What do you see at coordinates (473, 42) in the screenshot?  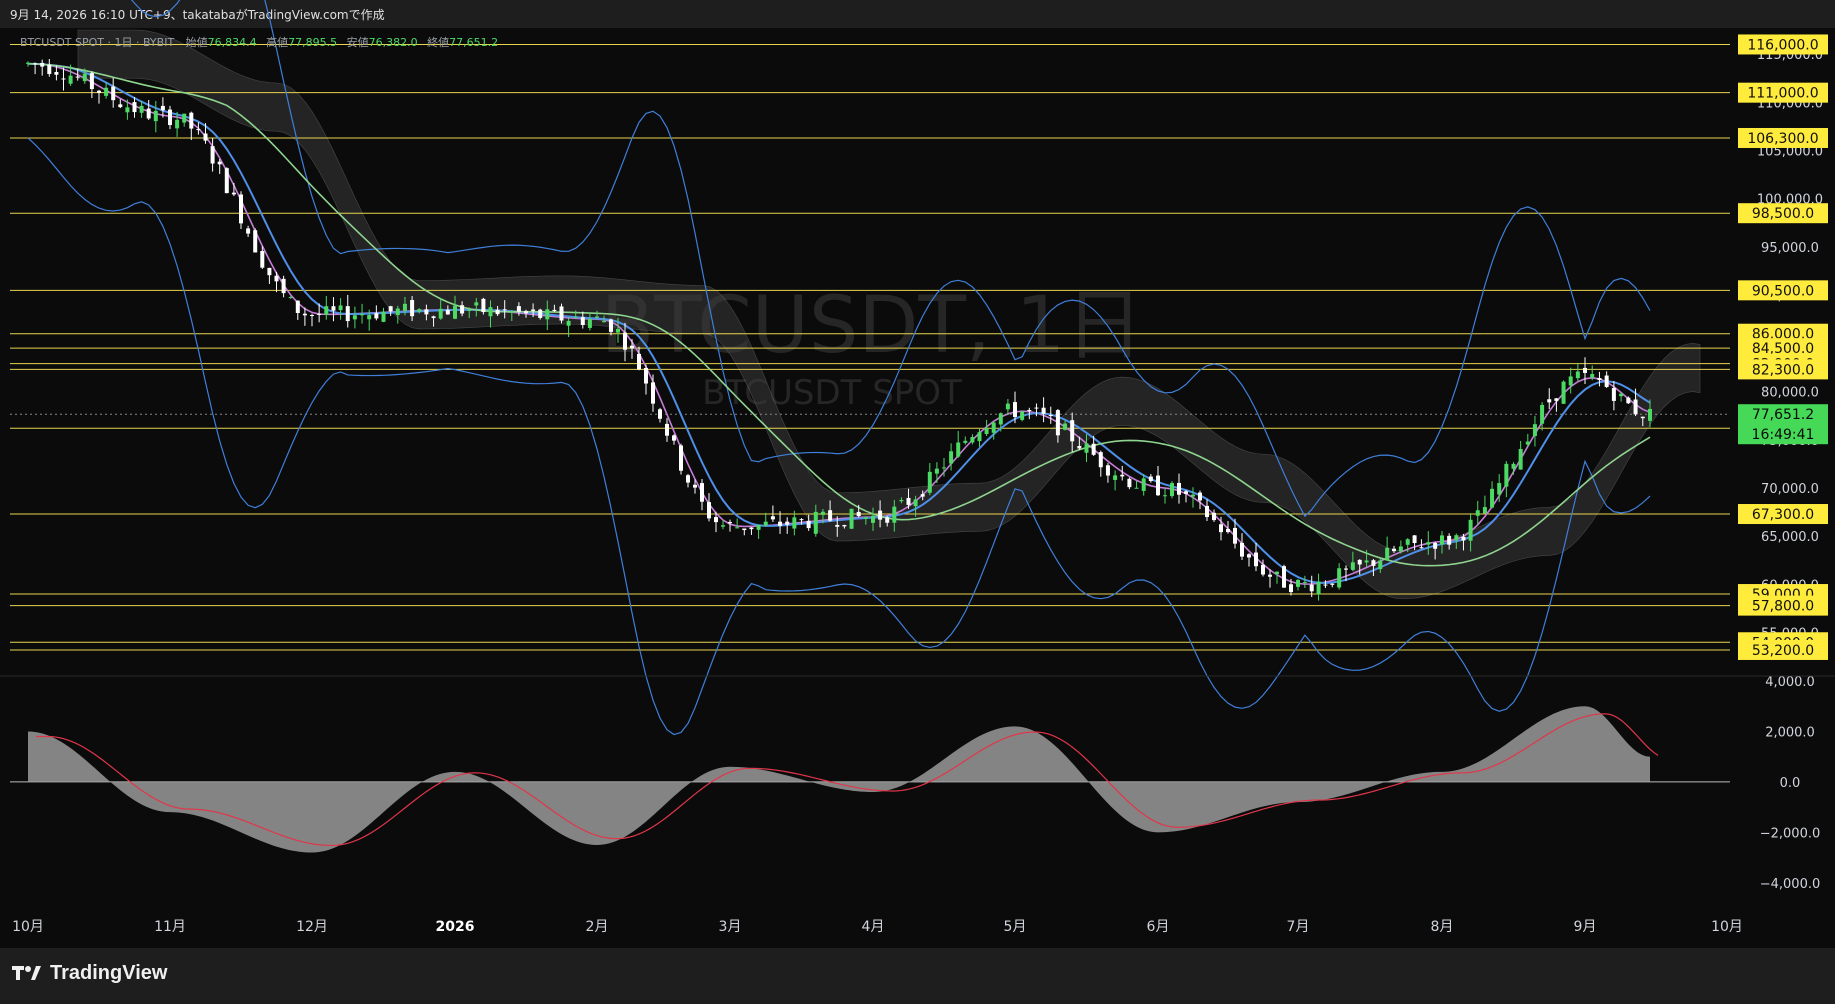 I see `legend-close-value: 77,651.2` at bounding box center [473, 42].